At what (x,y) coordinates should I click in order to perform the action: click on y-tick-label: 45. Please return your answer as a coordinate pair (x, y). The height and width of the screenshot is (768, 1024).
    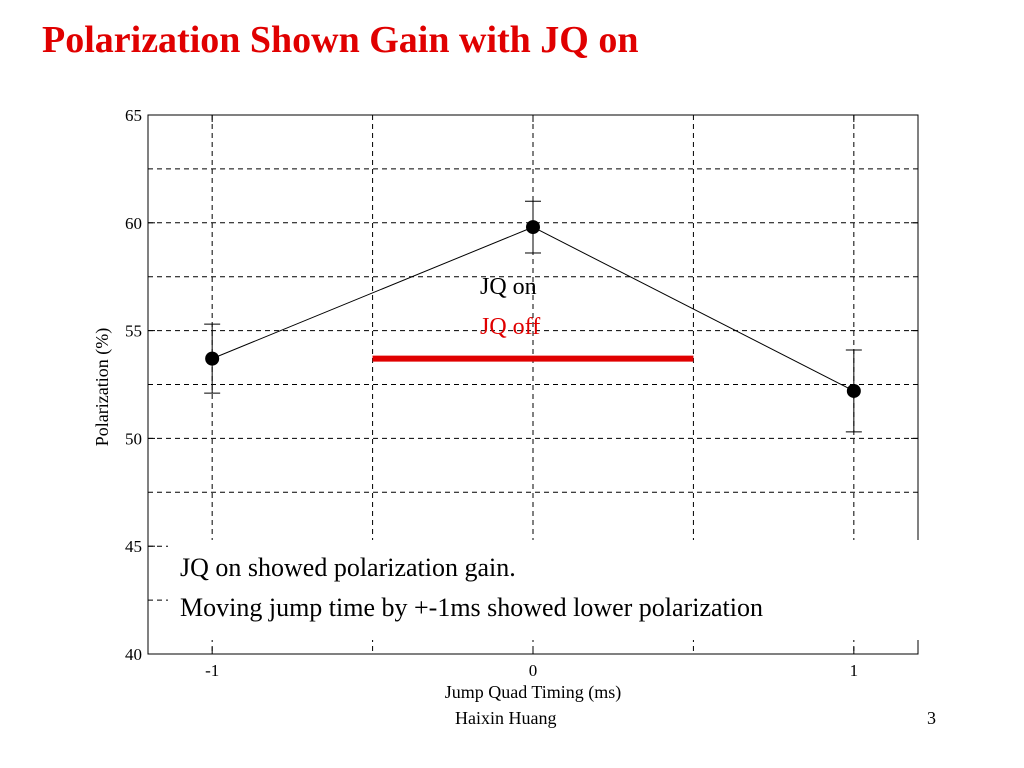
    Looking at the image, I should click on (133, 546).